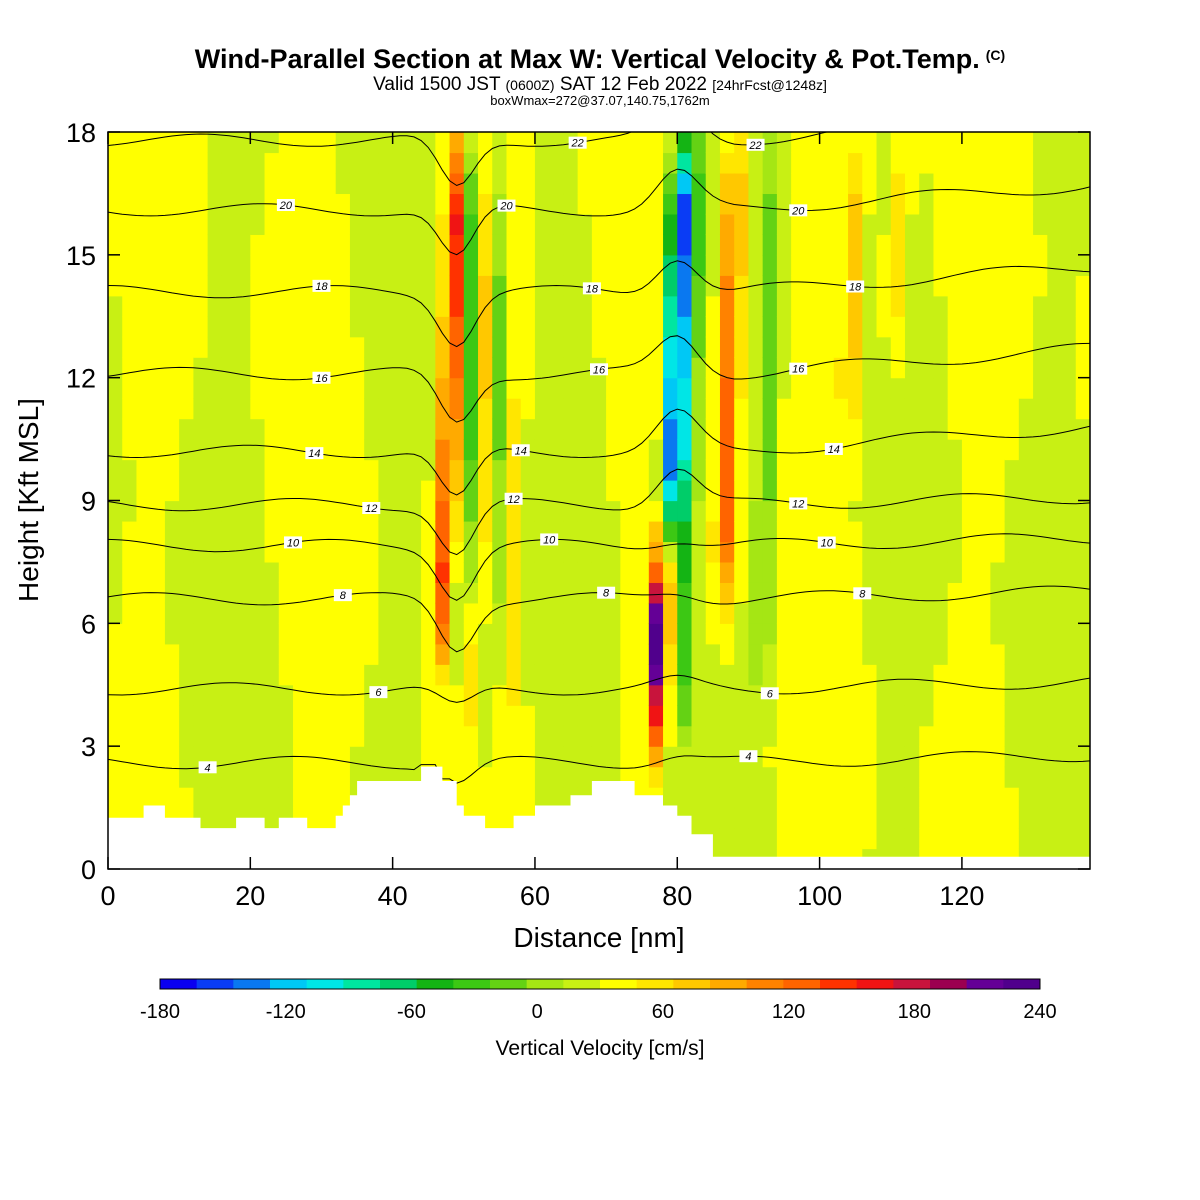  What do you see at coordinates (314, 454) in the screenshot?
I see `contour-label-text: 14` at bounding box center [314, 454].